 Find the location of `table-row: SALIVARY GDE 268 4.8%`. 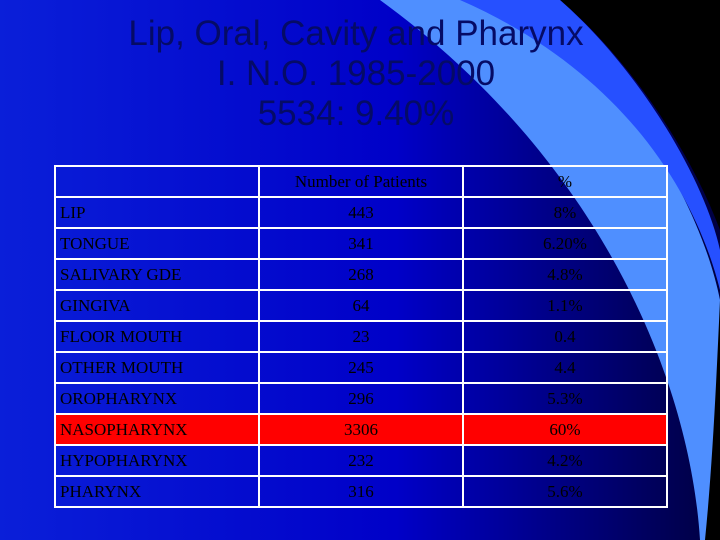

table-row: SALIVARY GDE 268 4.8% is located at coordinates (361, 274).